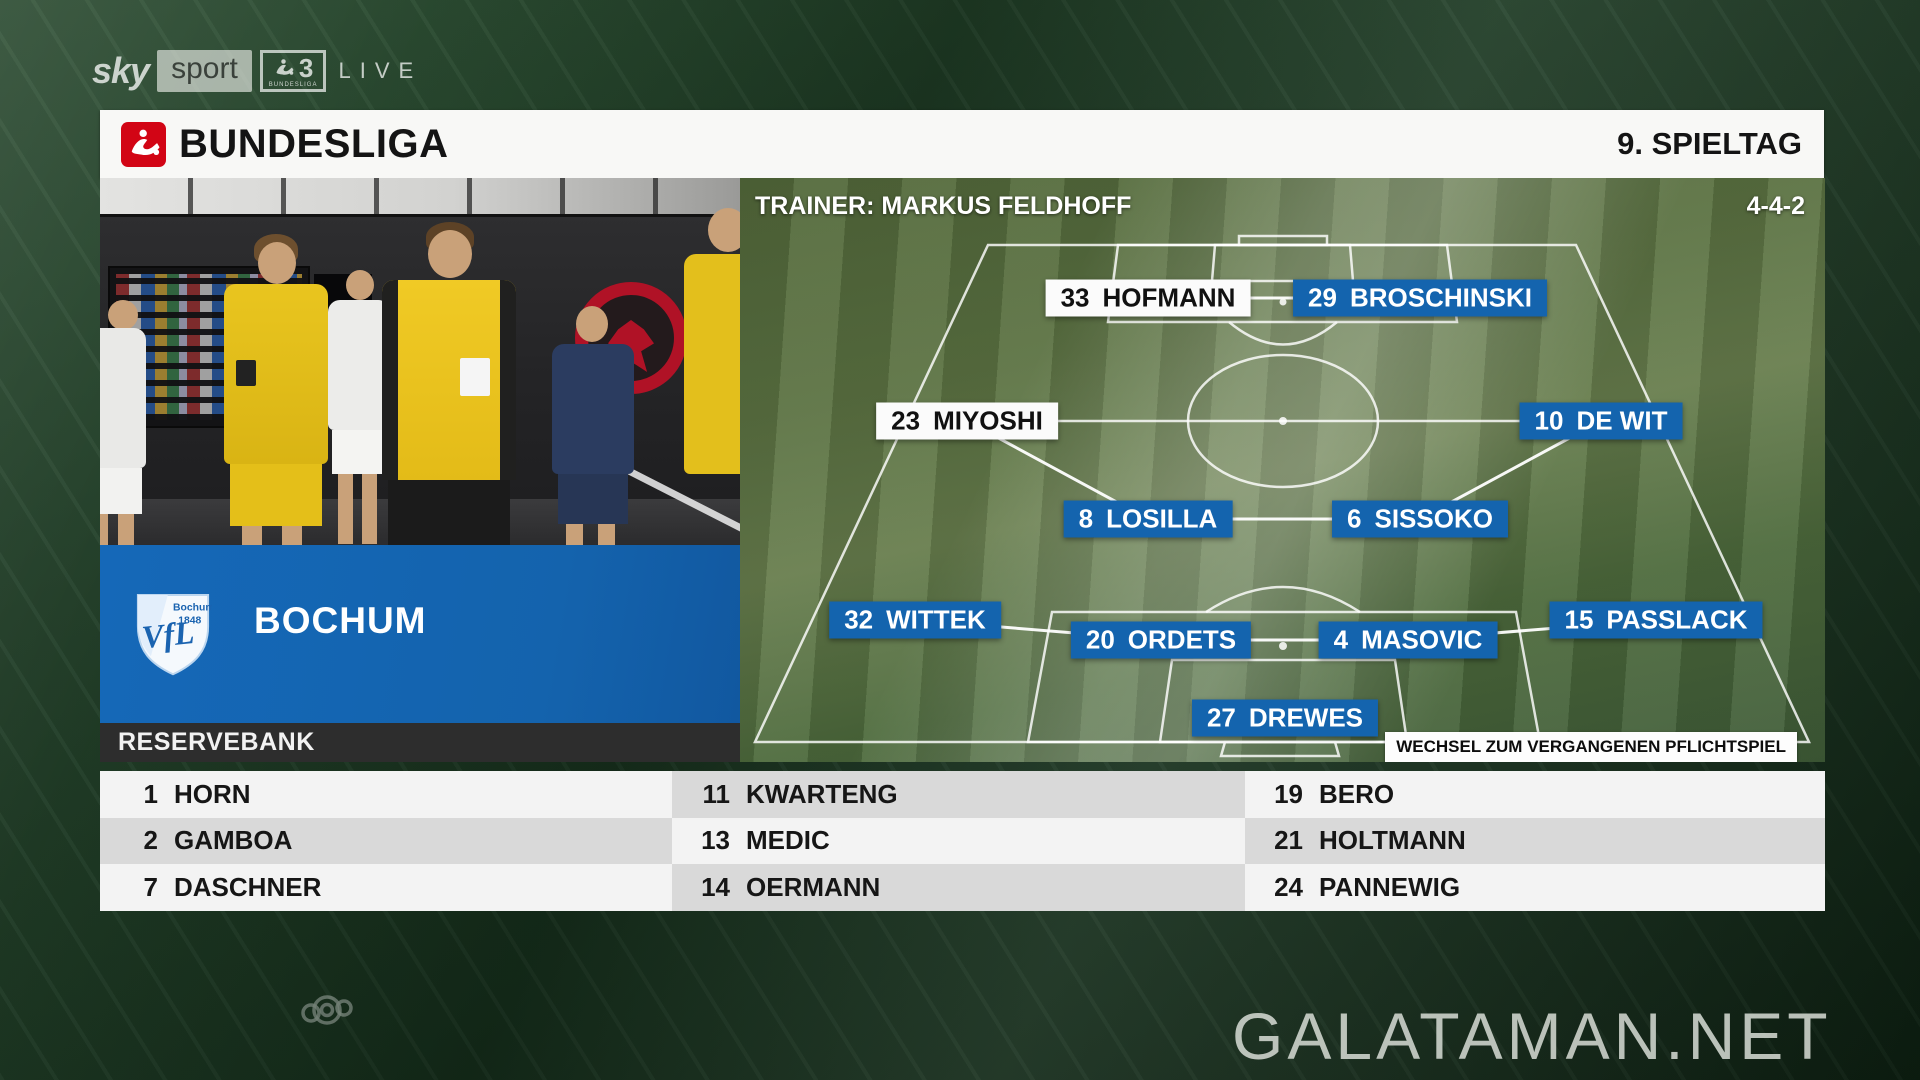 The image size is (1920, 1080). What do you see at coordinates (958, 794) in the screenshot?
I see `bench-player-kwarteng: 11 KWARTENG` at bounding box center [958, 794].